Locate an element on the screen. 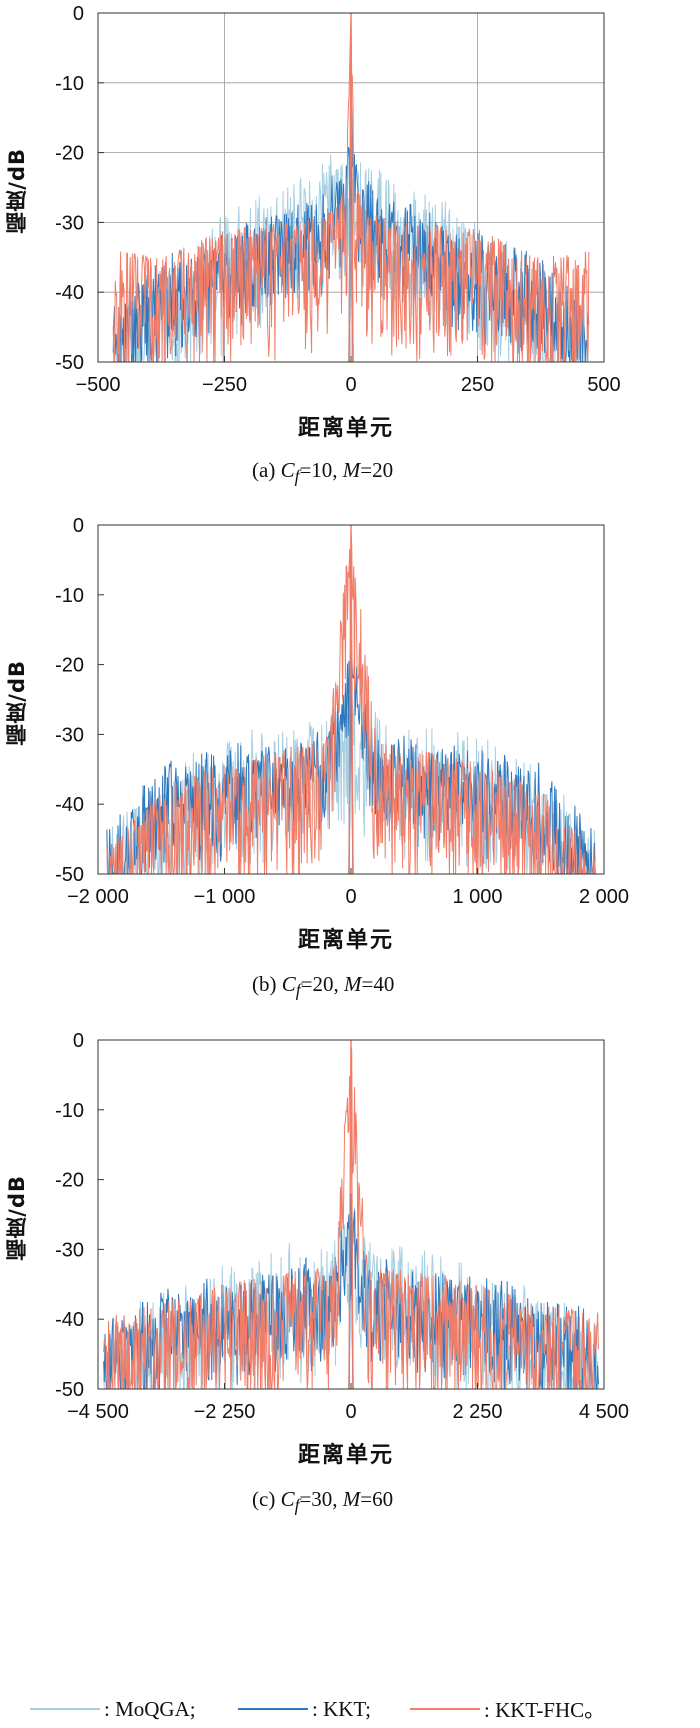  x-tick-label: −250 is located at coordinates (224, 385).